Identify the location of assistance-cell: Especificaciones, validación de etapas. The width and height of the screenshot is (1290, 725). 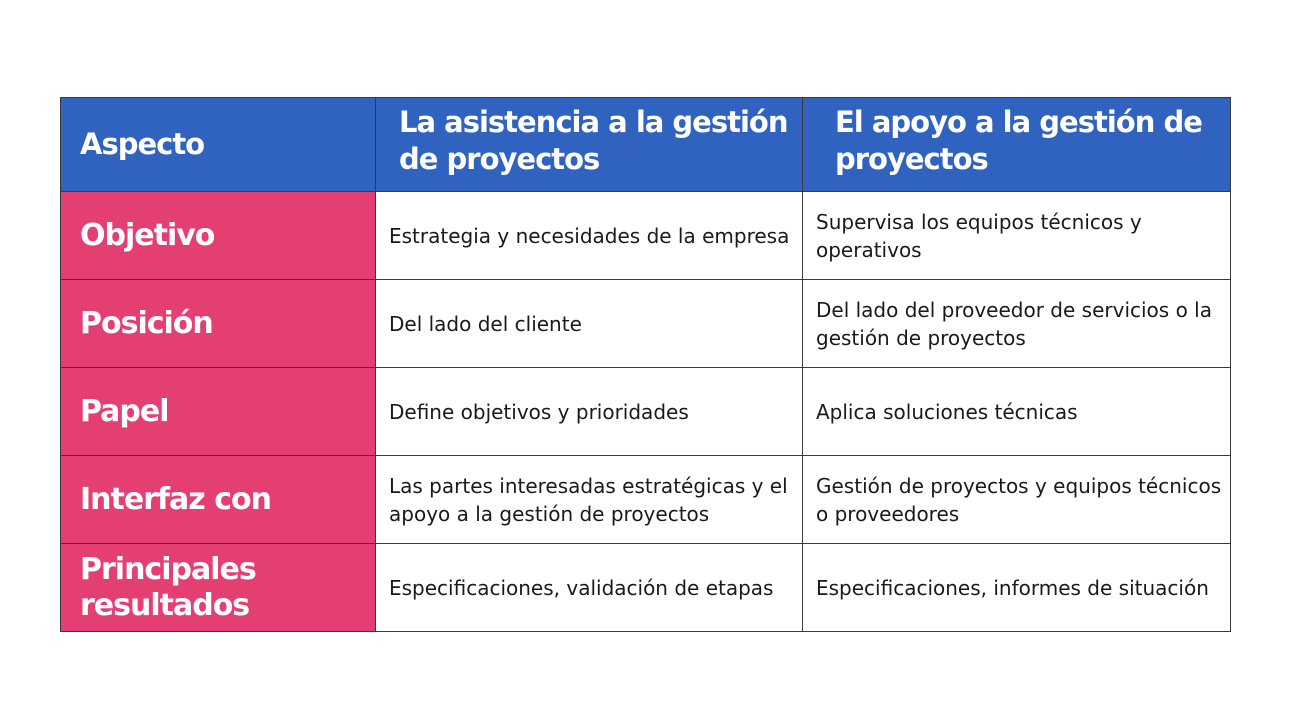
(589, 587).